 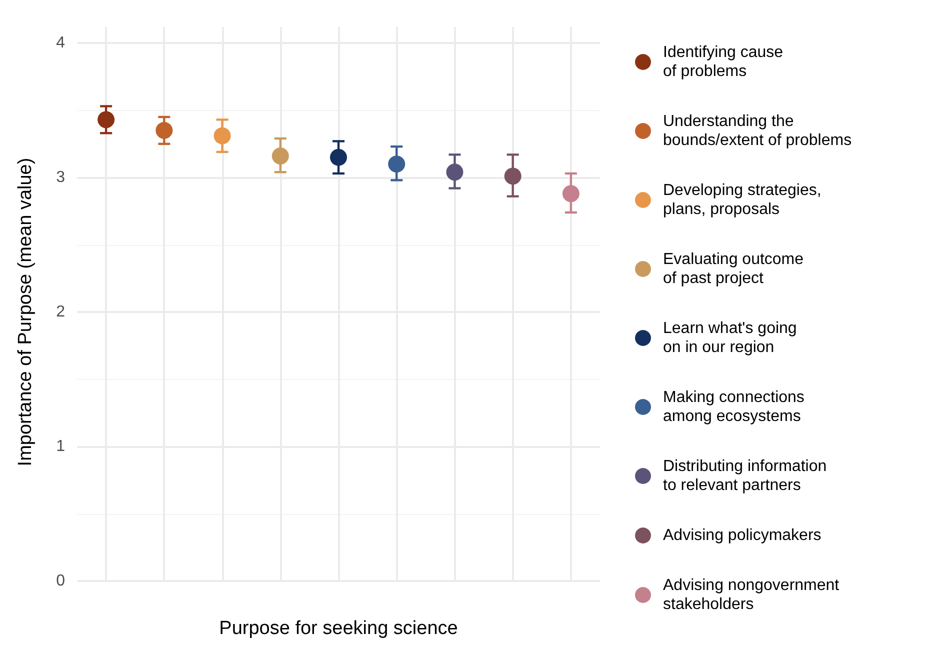 What do you see at coordinates (745, 476) in the screenshot?
I see `legend-label: Distributing information to relevant partners` at bounding box center [745, 476].